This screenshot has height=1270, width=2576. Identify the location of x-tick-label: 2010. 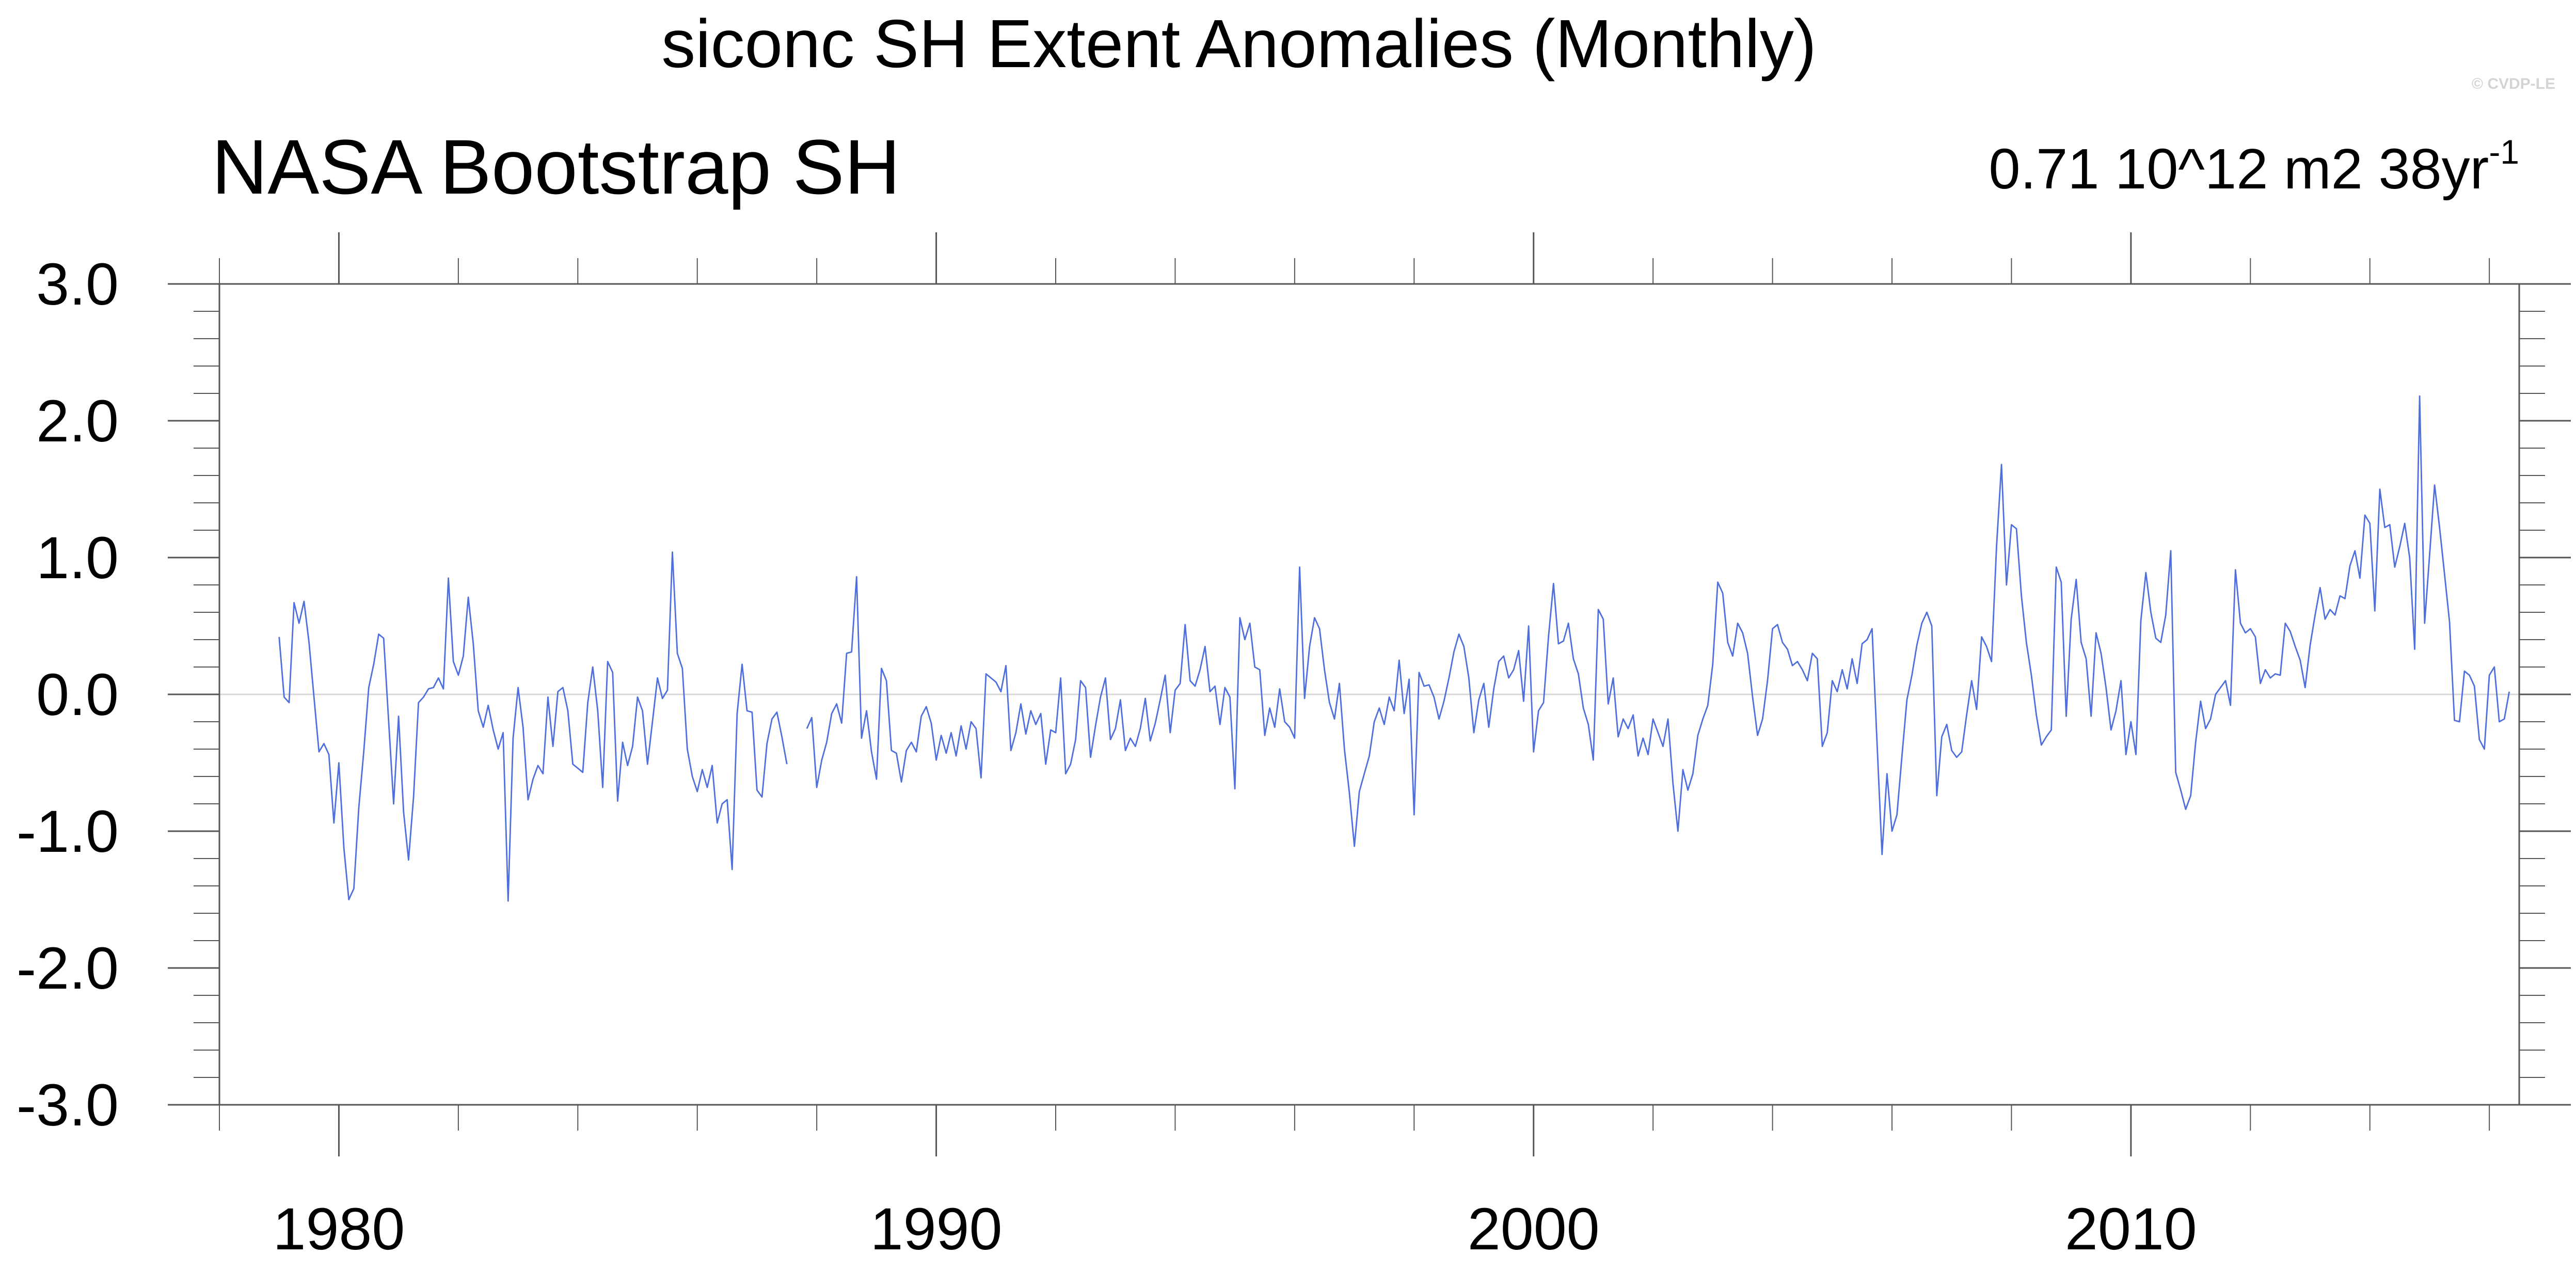
(2131, 1229).